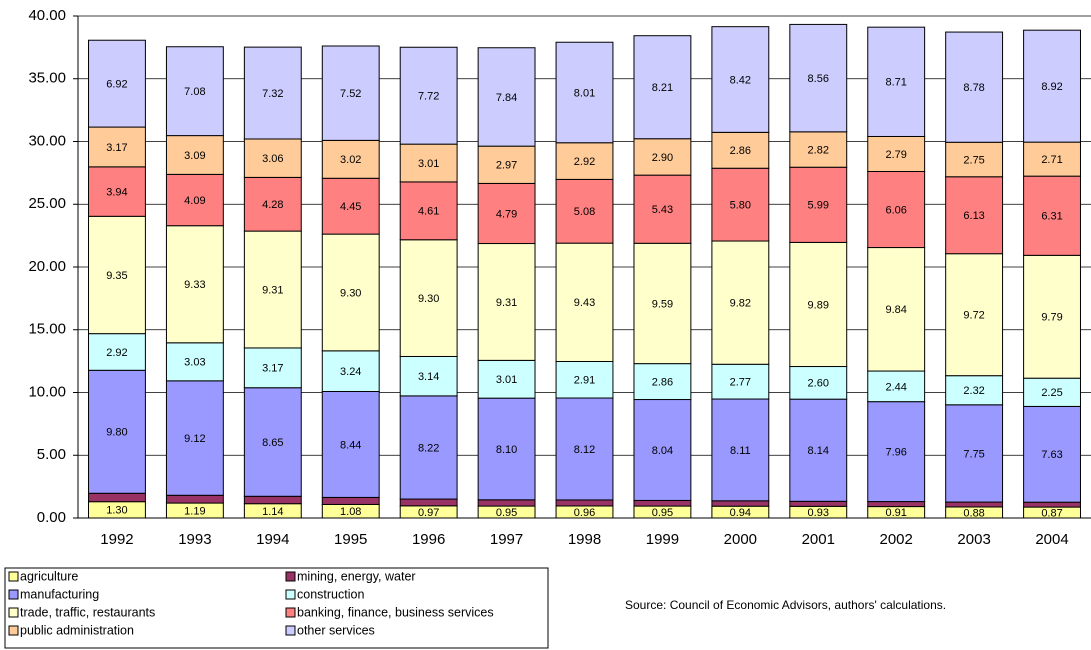 The width and height of the screenshot is (1091, 650). What do you see at coordinates (350, 160) in the screenshot?
I see `value-label: 3.02` at bounding box center [350, 160].